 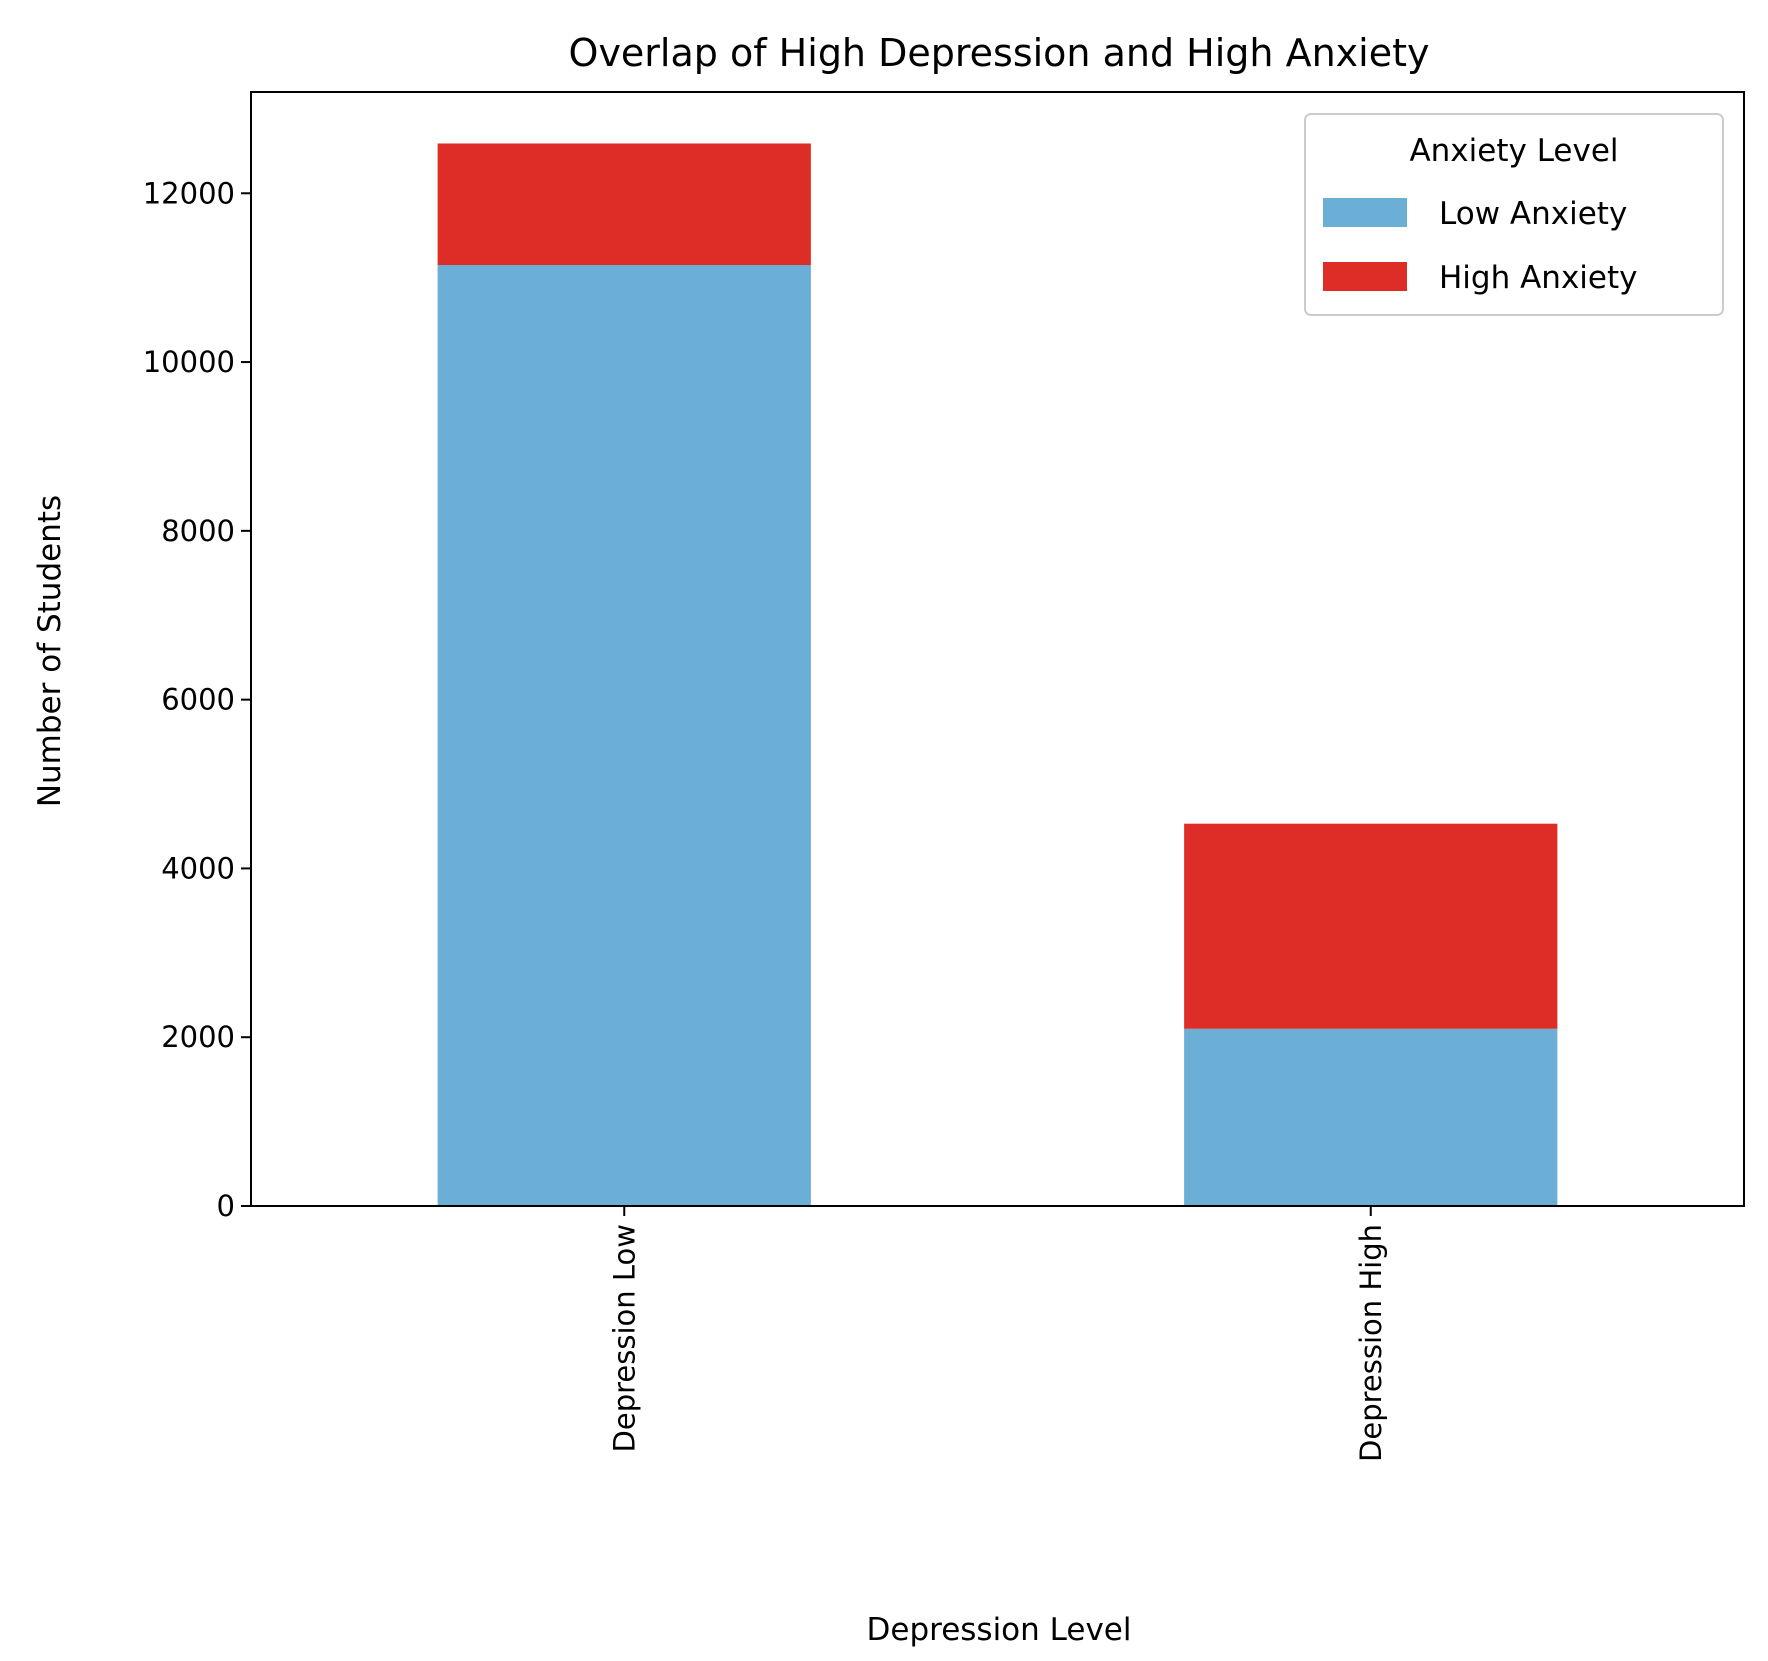 I want to click on y-tick-label: 8000, so click(x=198, y=531).